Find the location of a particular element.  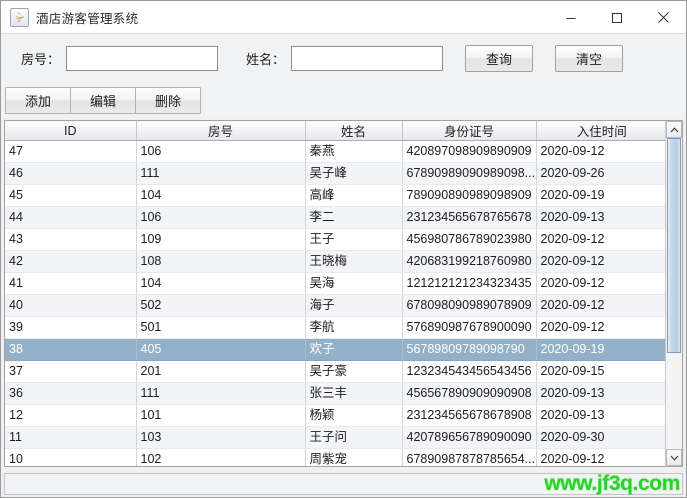

scroll-down-button is located at coordinates (674, 457).